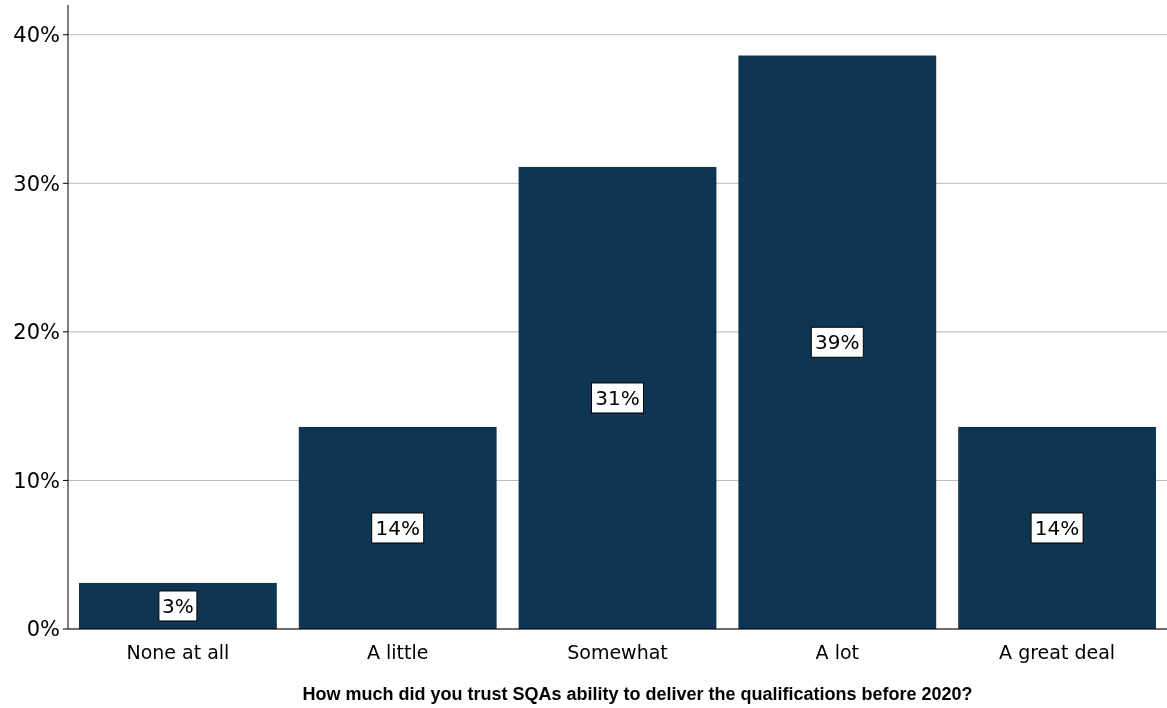 This screenshot has height=708, width=1167. Describe the element at coordinates (43, 629) in the screenshot. I see `y-tick-label: 0%` at that location.